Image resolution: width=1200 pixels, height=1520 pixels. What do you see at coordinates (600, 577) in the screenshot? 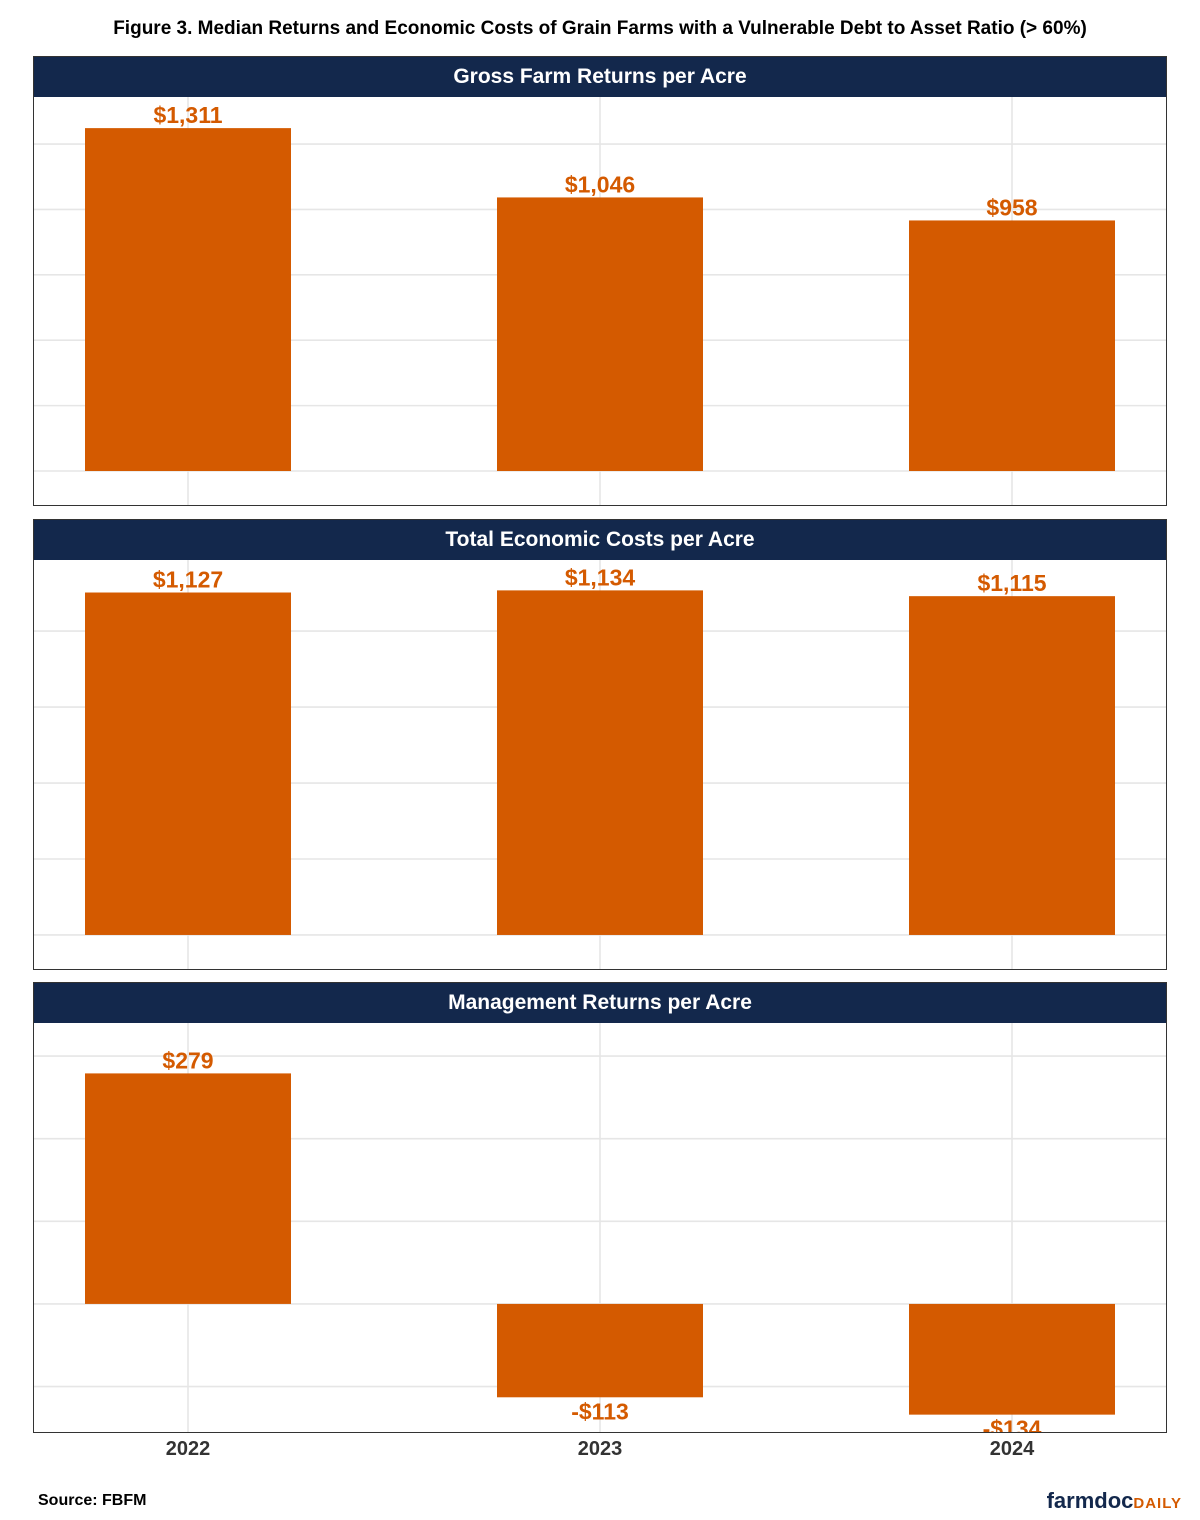
I see `data-label: $1,134` at bounding box center [600, 577].